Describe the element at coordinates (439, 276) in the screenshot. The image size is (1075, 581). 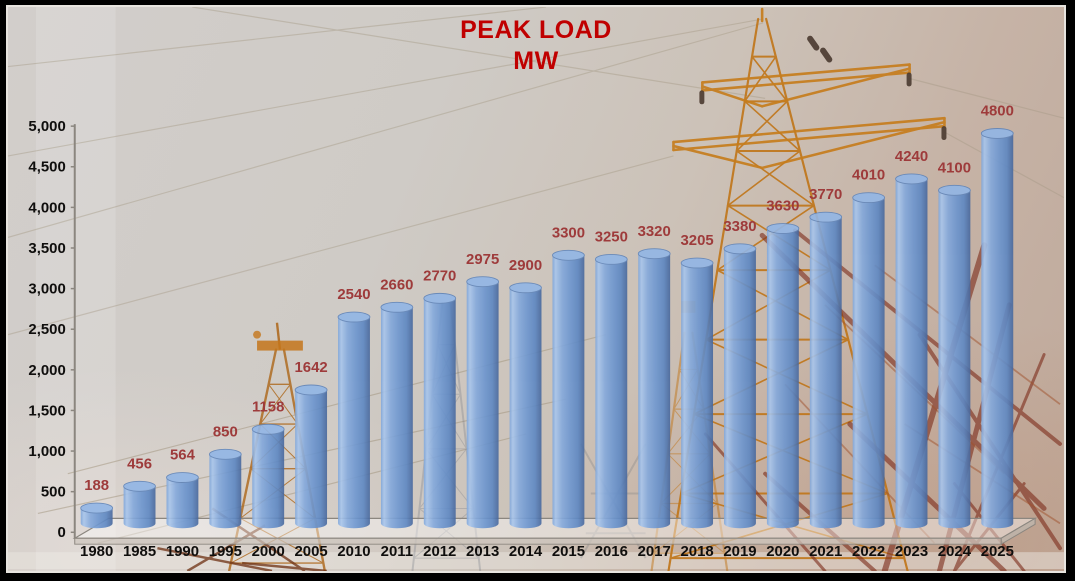
I see `bar-value-label: 2770` at that location.